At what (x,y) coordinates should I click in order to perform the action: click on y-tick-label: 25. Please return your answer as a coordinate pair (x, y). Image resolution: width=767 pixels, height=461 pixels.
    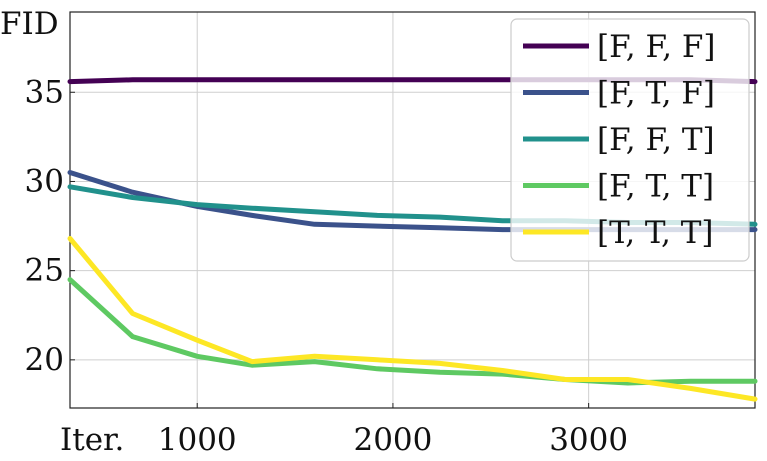
    Looking at the image, I should click on (44, 271).